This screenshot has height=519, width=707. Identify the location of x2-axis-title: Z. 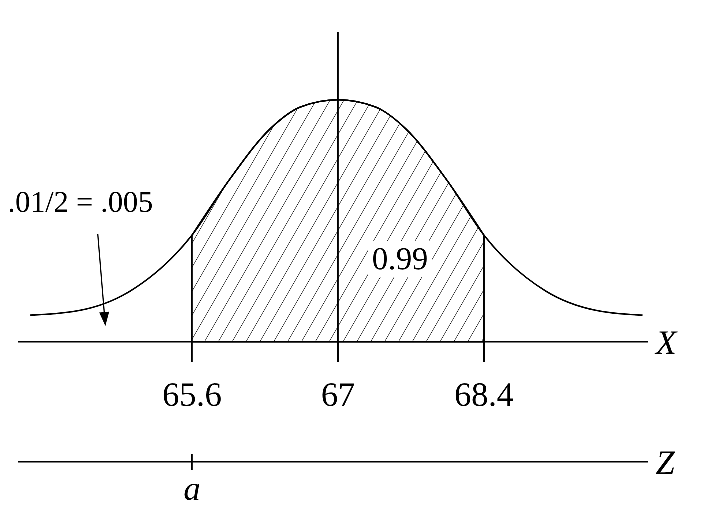
(666, 463).